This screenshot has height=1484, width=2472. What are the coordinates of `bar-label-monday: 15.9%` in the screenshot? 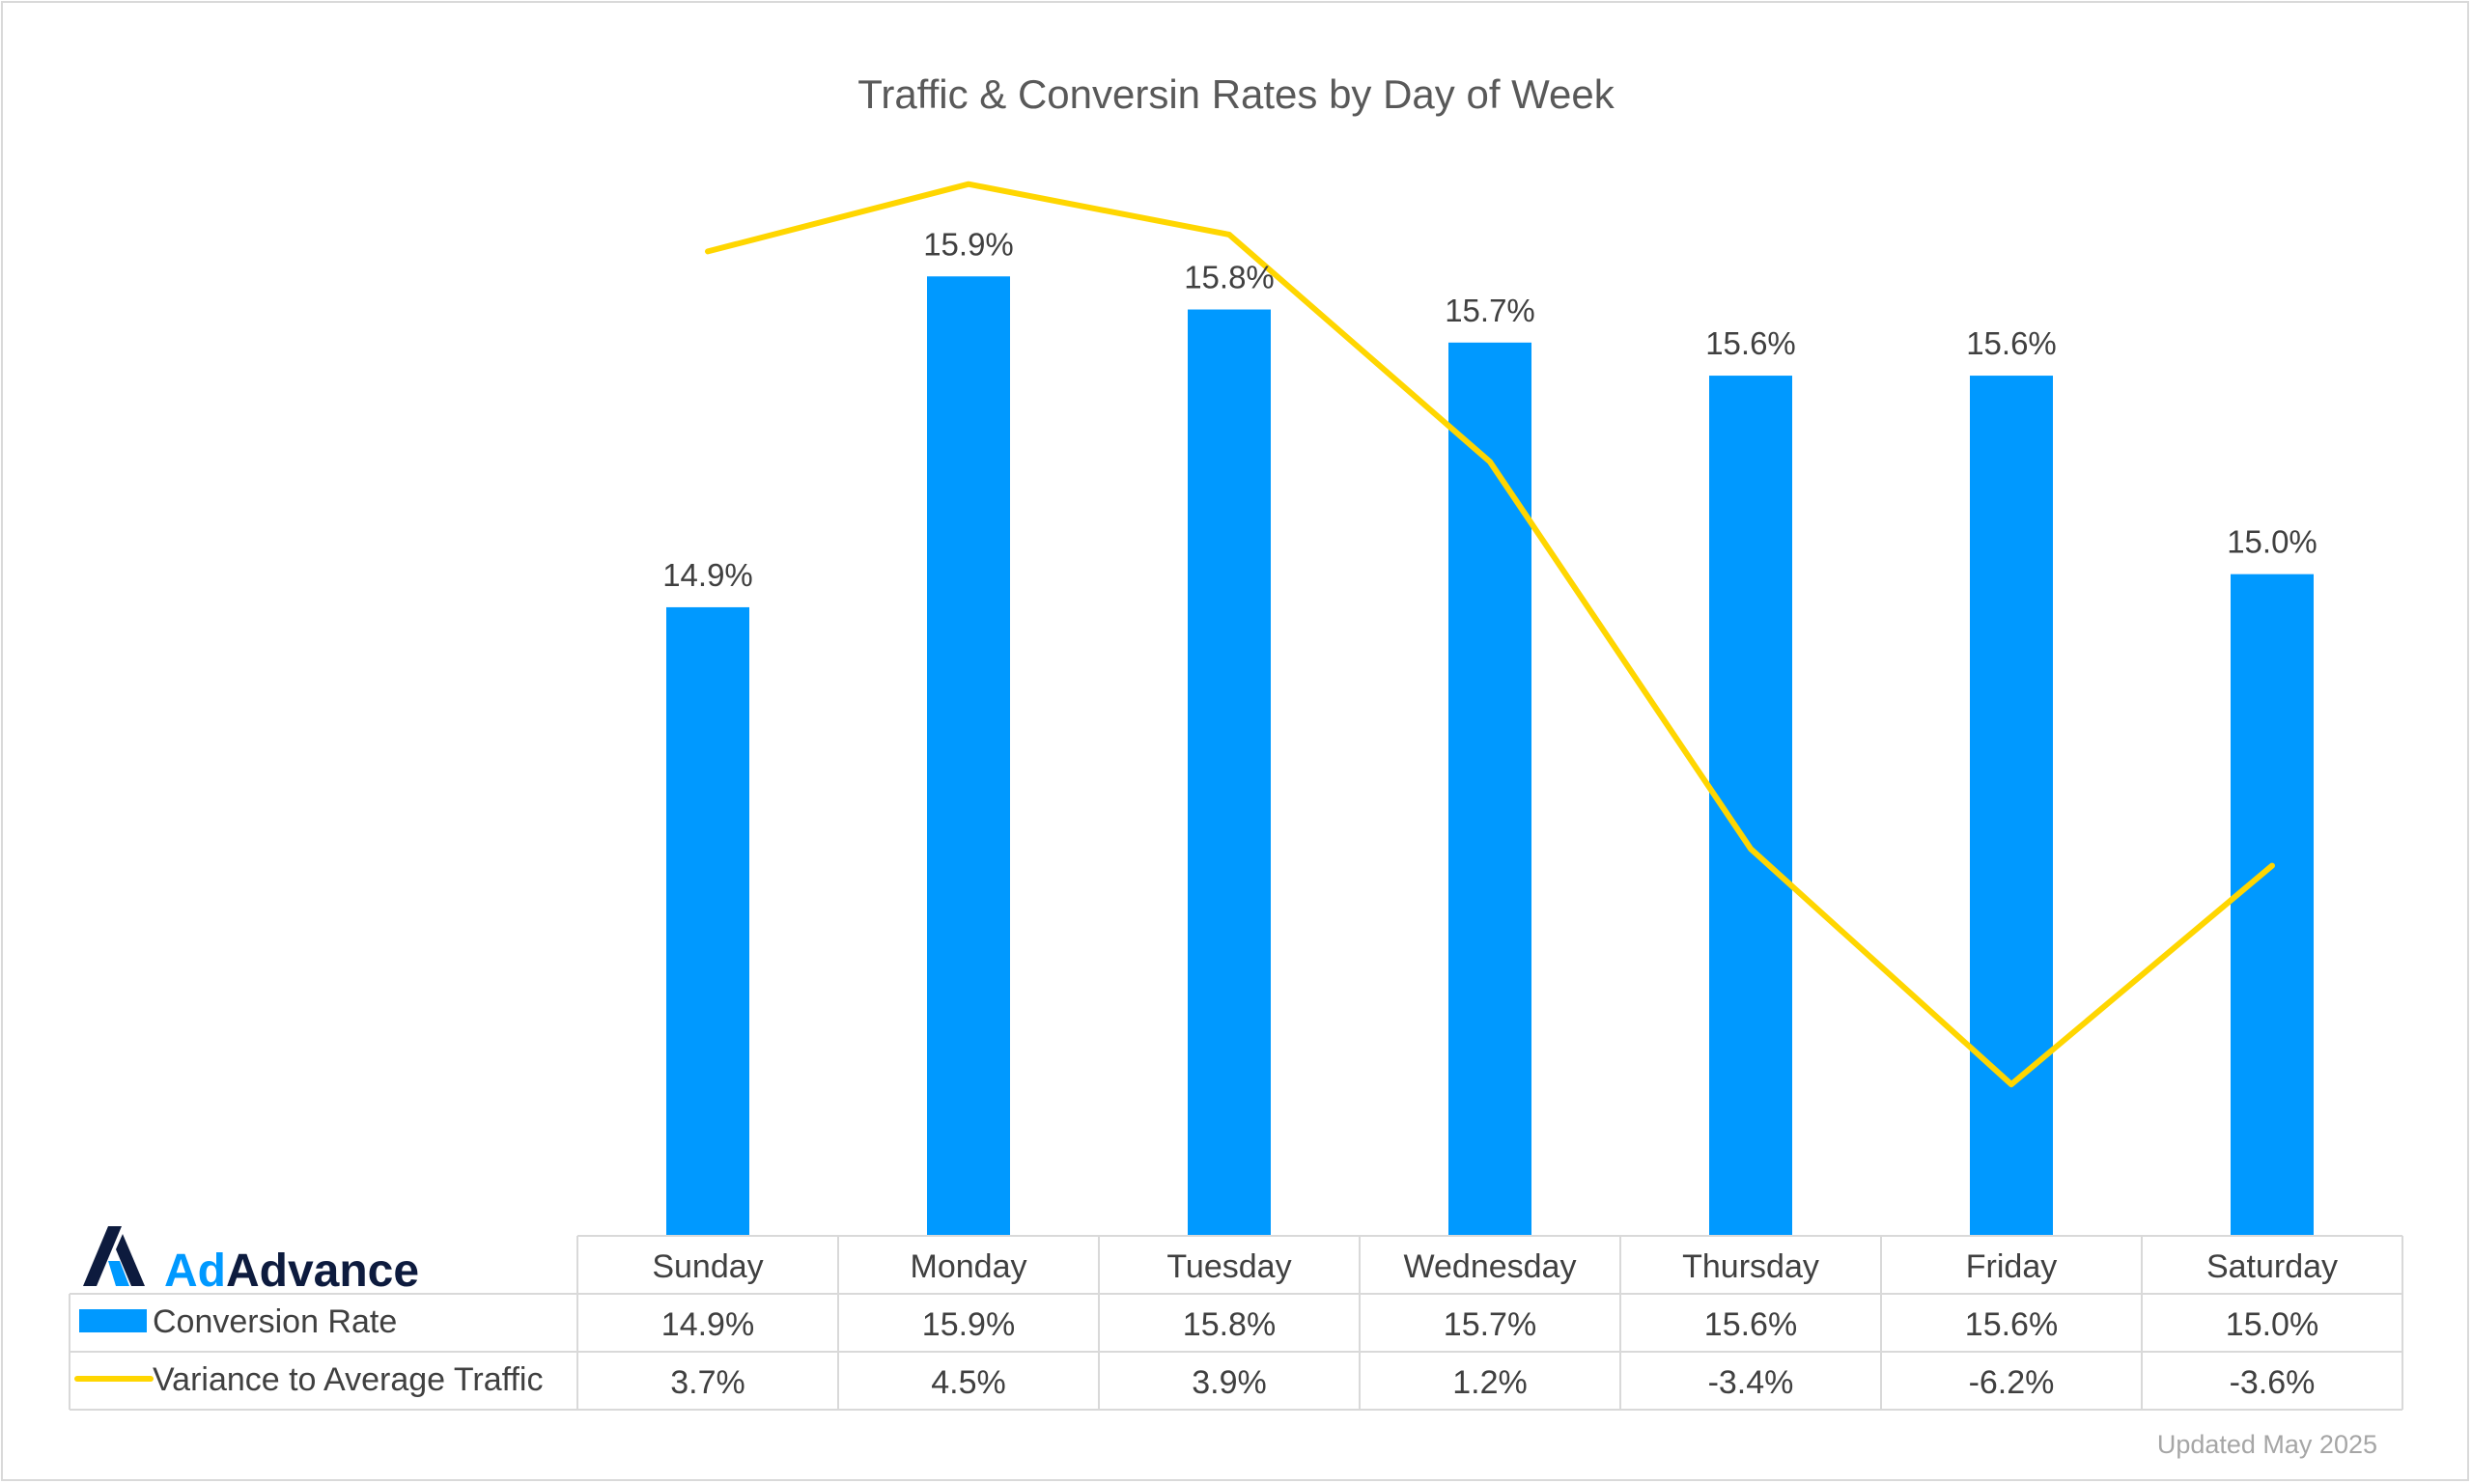 It's located at (968, 244).